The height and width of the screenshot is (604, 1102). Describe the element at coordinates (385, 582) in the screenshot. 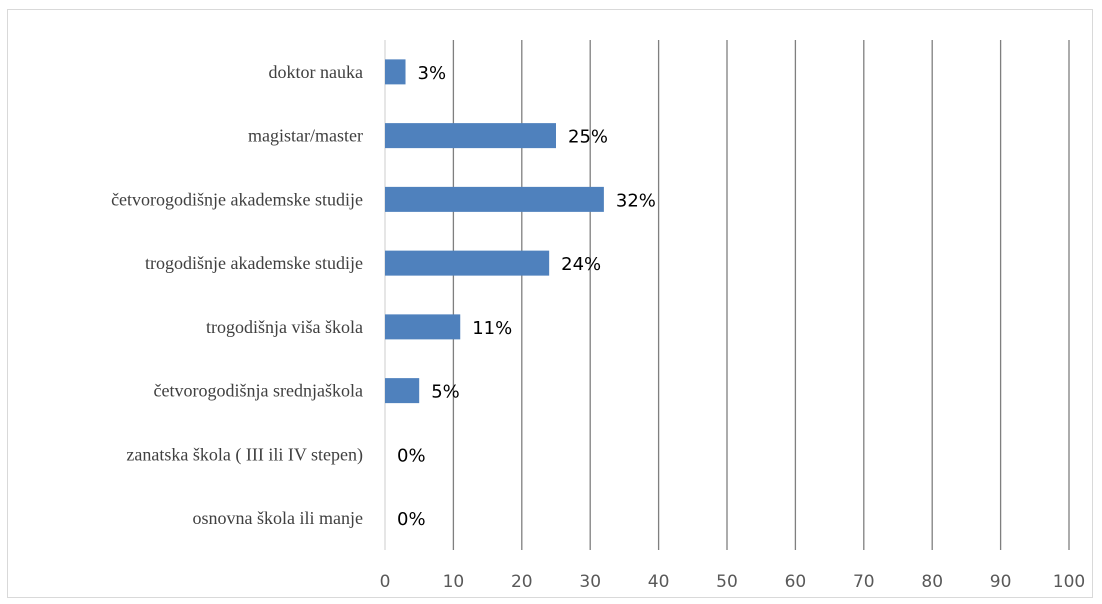

I see `x-tick-label: 0` at that location.